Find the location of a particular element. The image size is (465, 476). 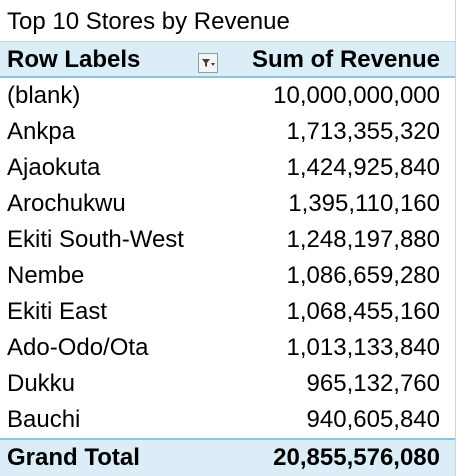

pivot-row: (blank) 10,000,000,000 is located at coordinates (227, 96).